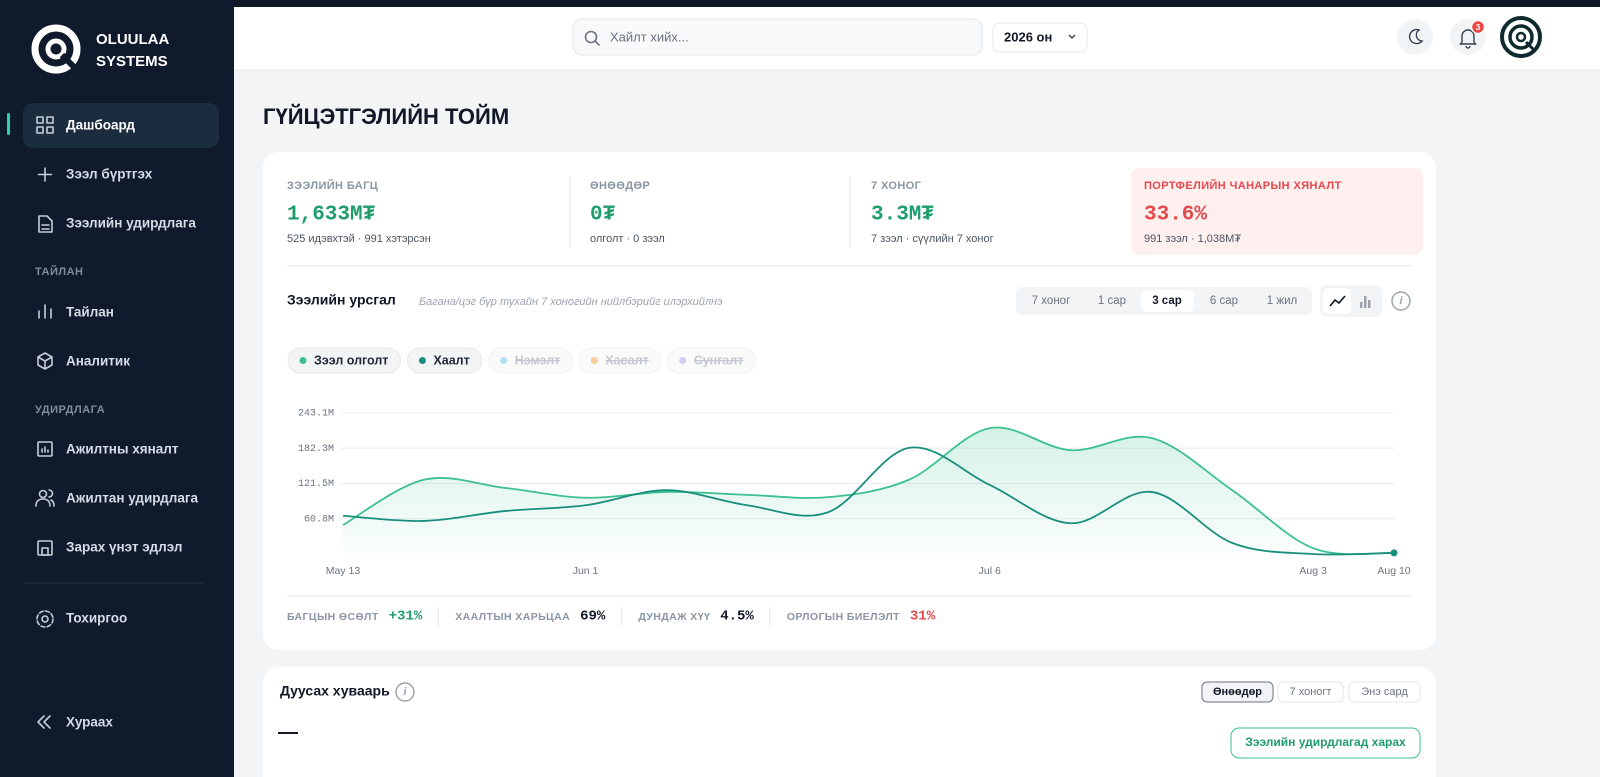 The image size is (1600, 777). What do you see at coordinates (592, 38) in the screenshot?
I see `icon-search` at bounding box center [592, 38].